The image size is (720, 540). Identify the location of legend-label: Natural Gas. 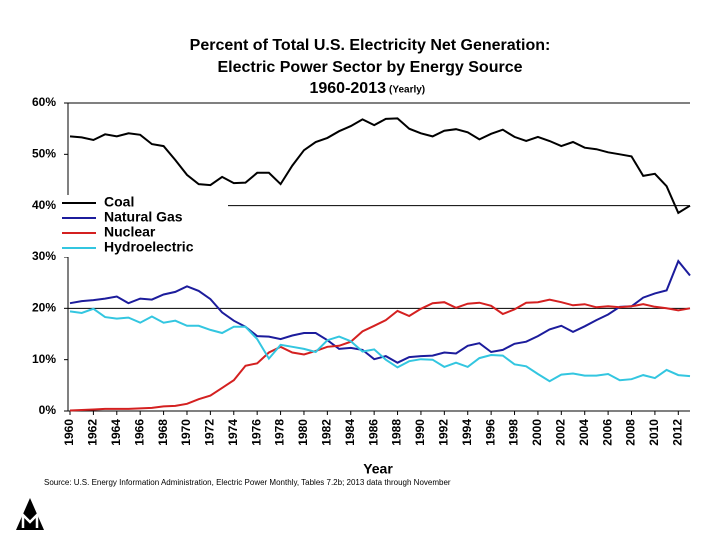
(143, 217).